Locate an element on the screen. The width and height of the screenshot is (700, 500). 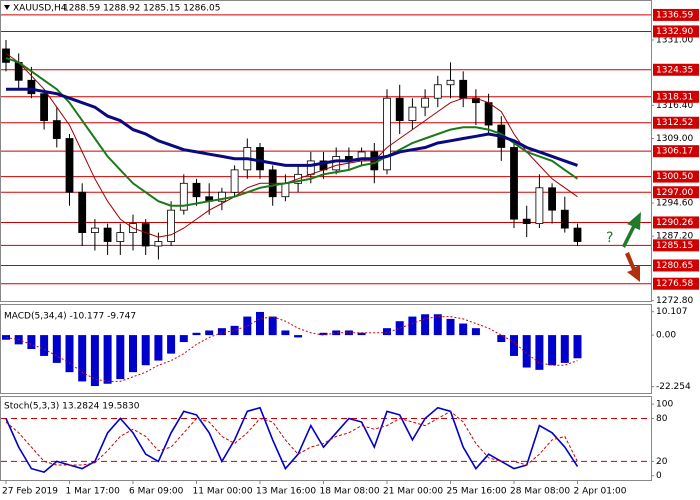
x-tick-label: 11 Mar 00:00 is located at coordinates (223, 492).